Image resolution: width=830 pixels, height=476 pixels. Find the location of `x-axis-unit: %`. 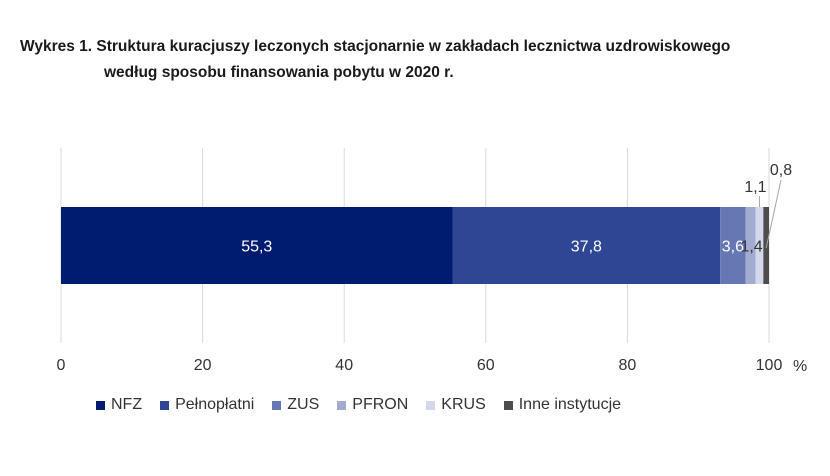

x-axis-unit: % is located at coordinates (800, 366).